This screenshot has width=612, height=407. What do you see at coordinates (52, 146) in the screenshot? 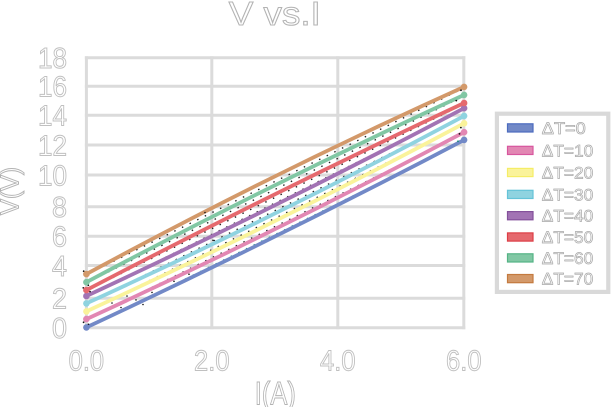
I see `svg-text: 12` at bounding box center [52, 146].